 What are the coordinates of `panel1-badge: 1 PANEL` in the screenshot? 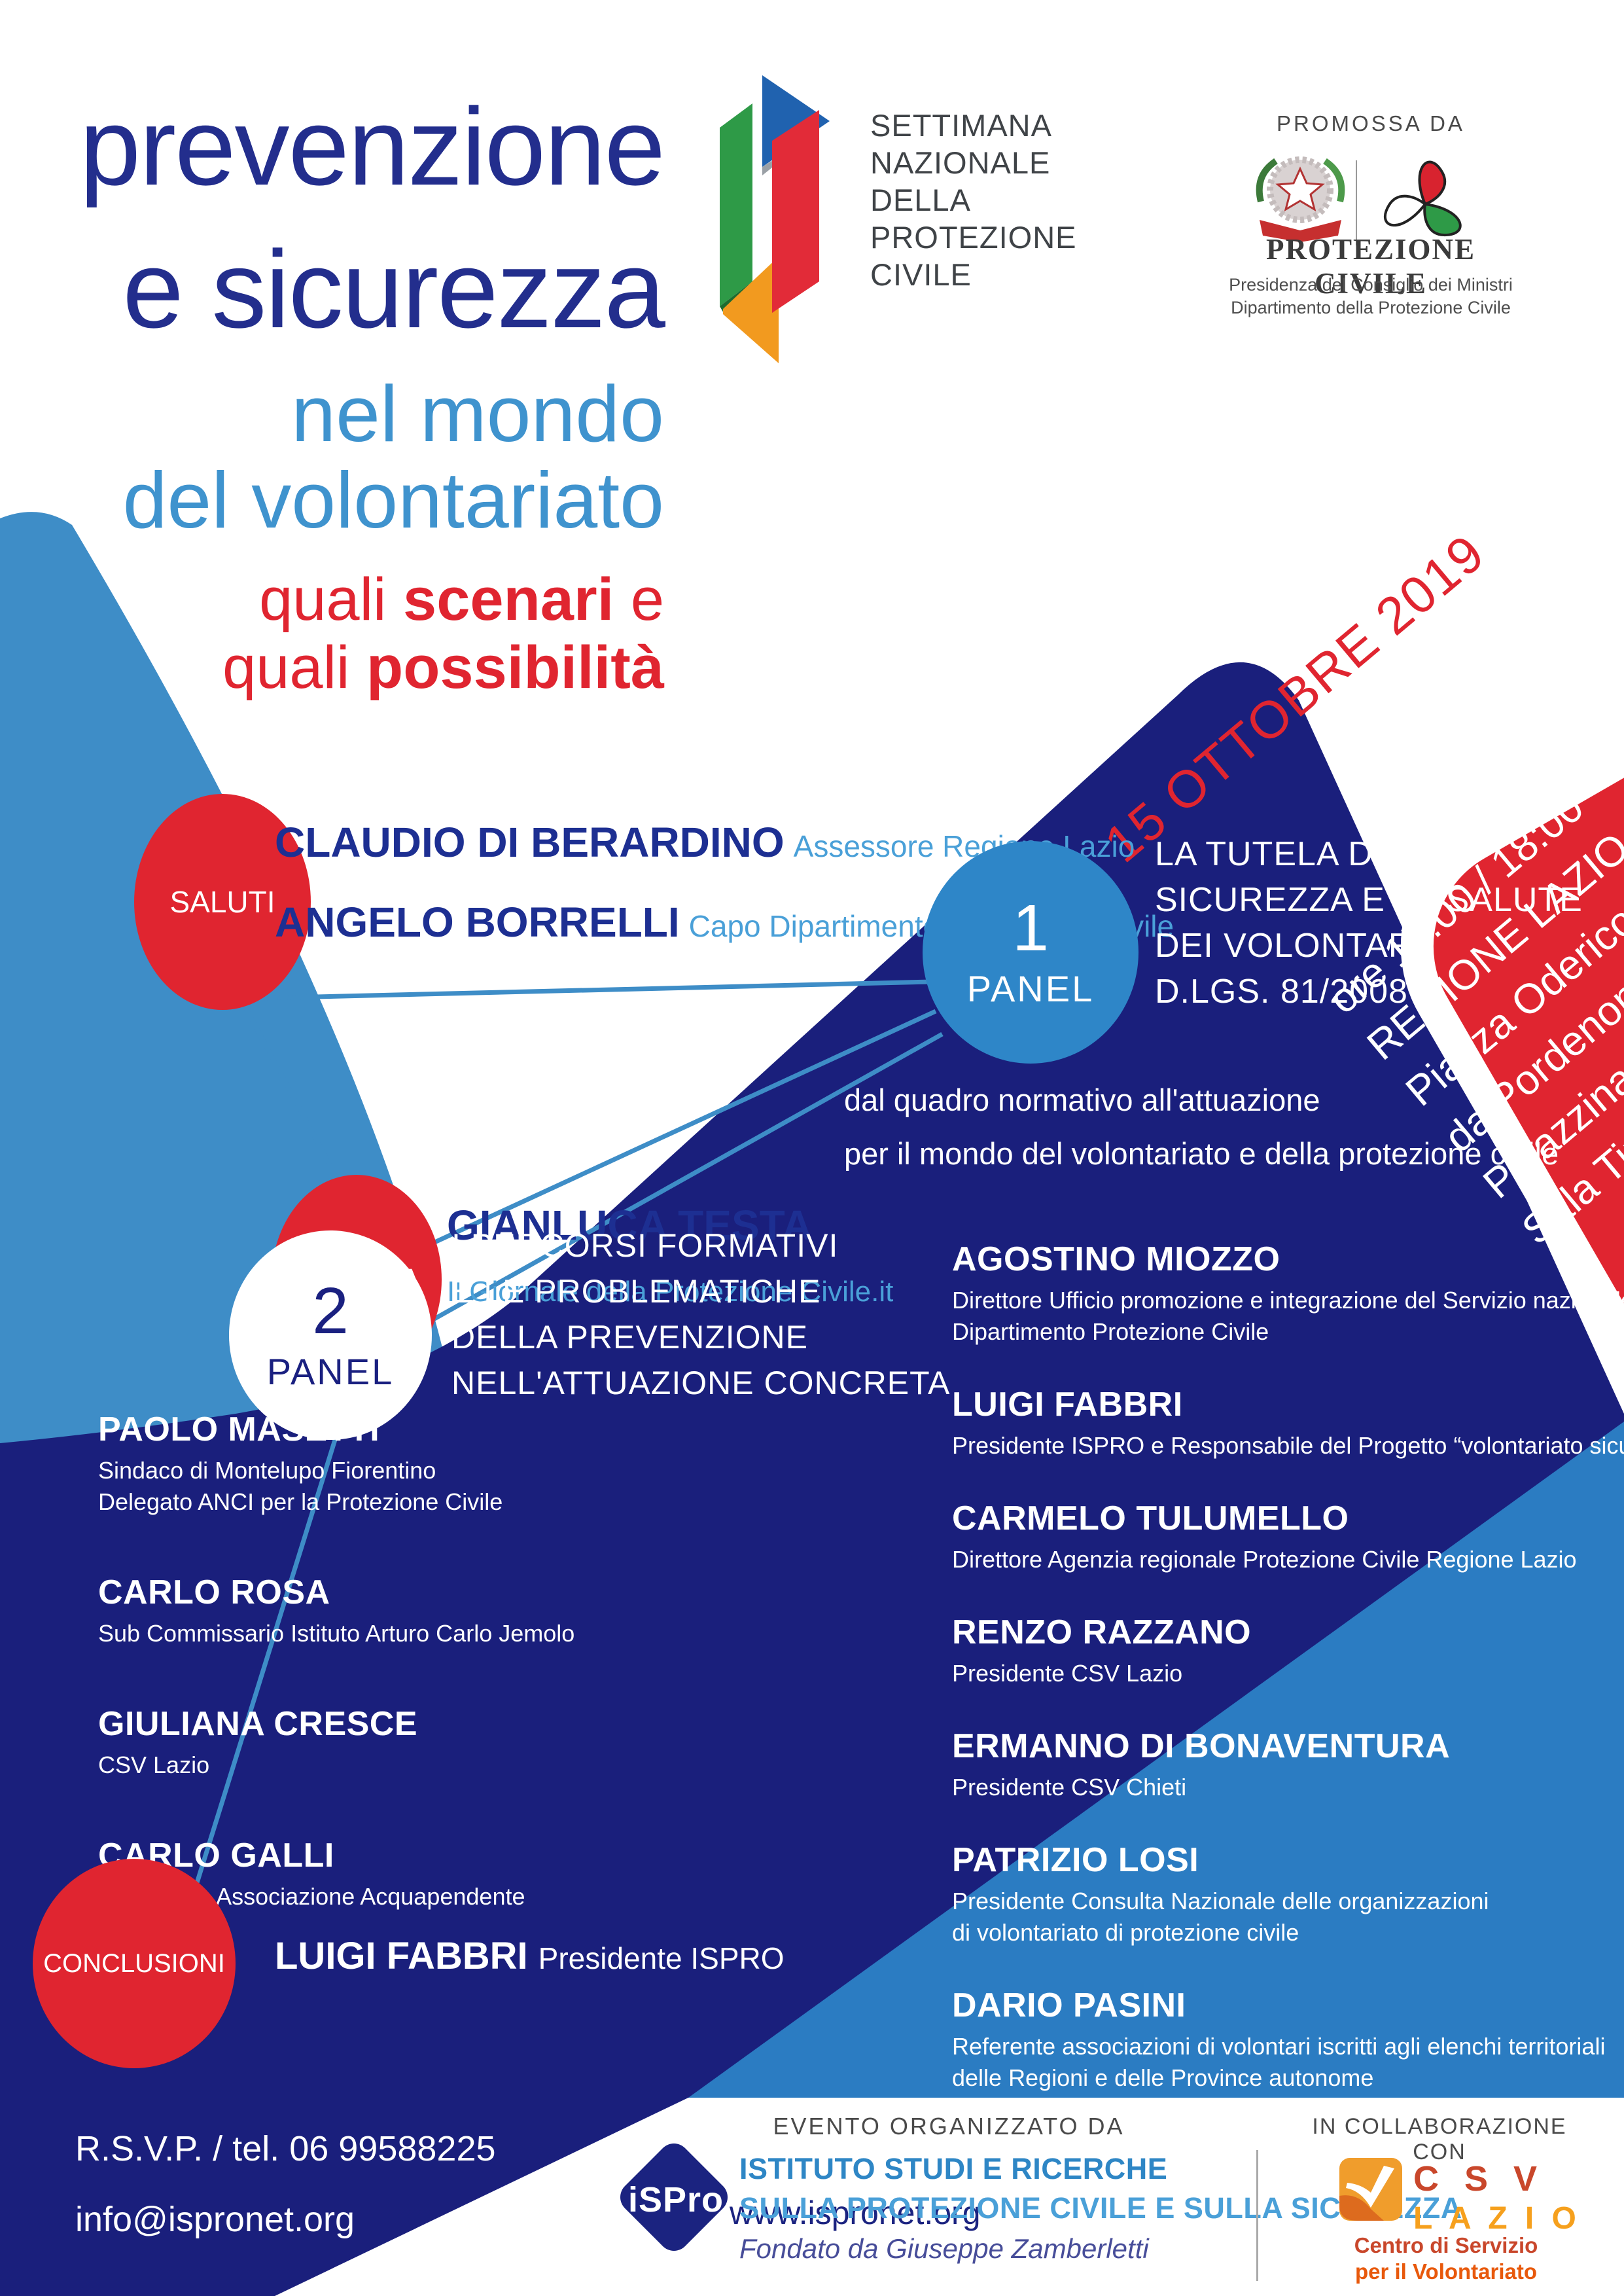 It's located at (1031, 952).